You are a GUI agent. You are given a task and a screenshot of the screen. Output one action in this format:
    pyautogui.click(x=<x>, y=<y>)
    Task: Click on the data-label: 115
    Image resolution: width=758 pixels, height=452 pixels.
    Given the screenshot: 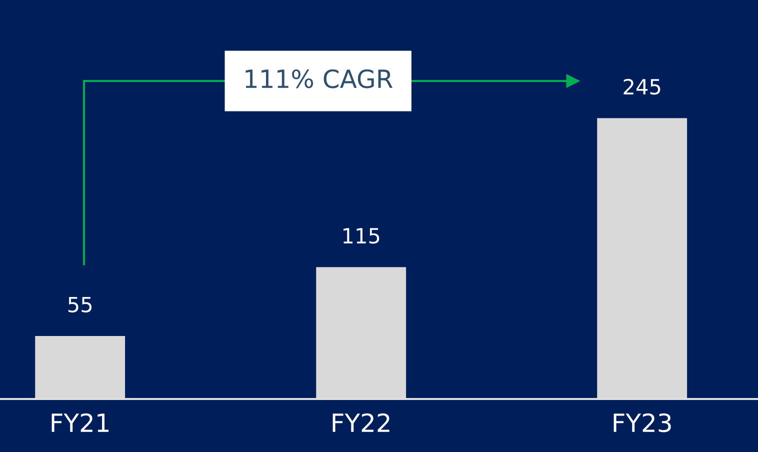 What is the action you would take?
    pyautogui.click(x=361, y=236)
    